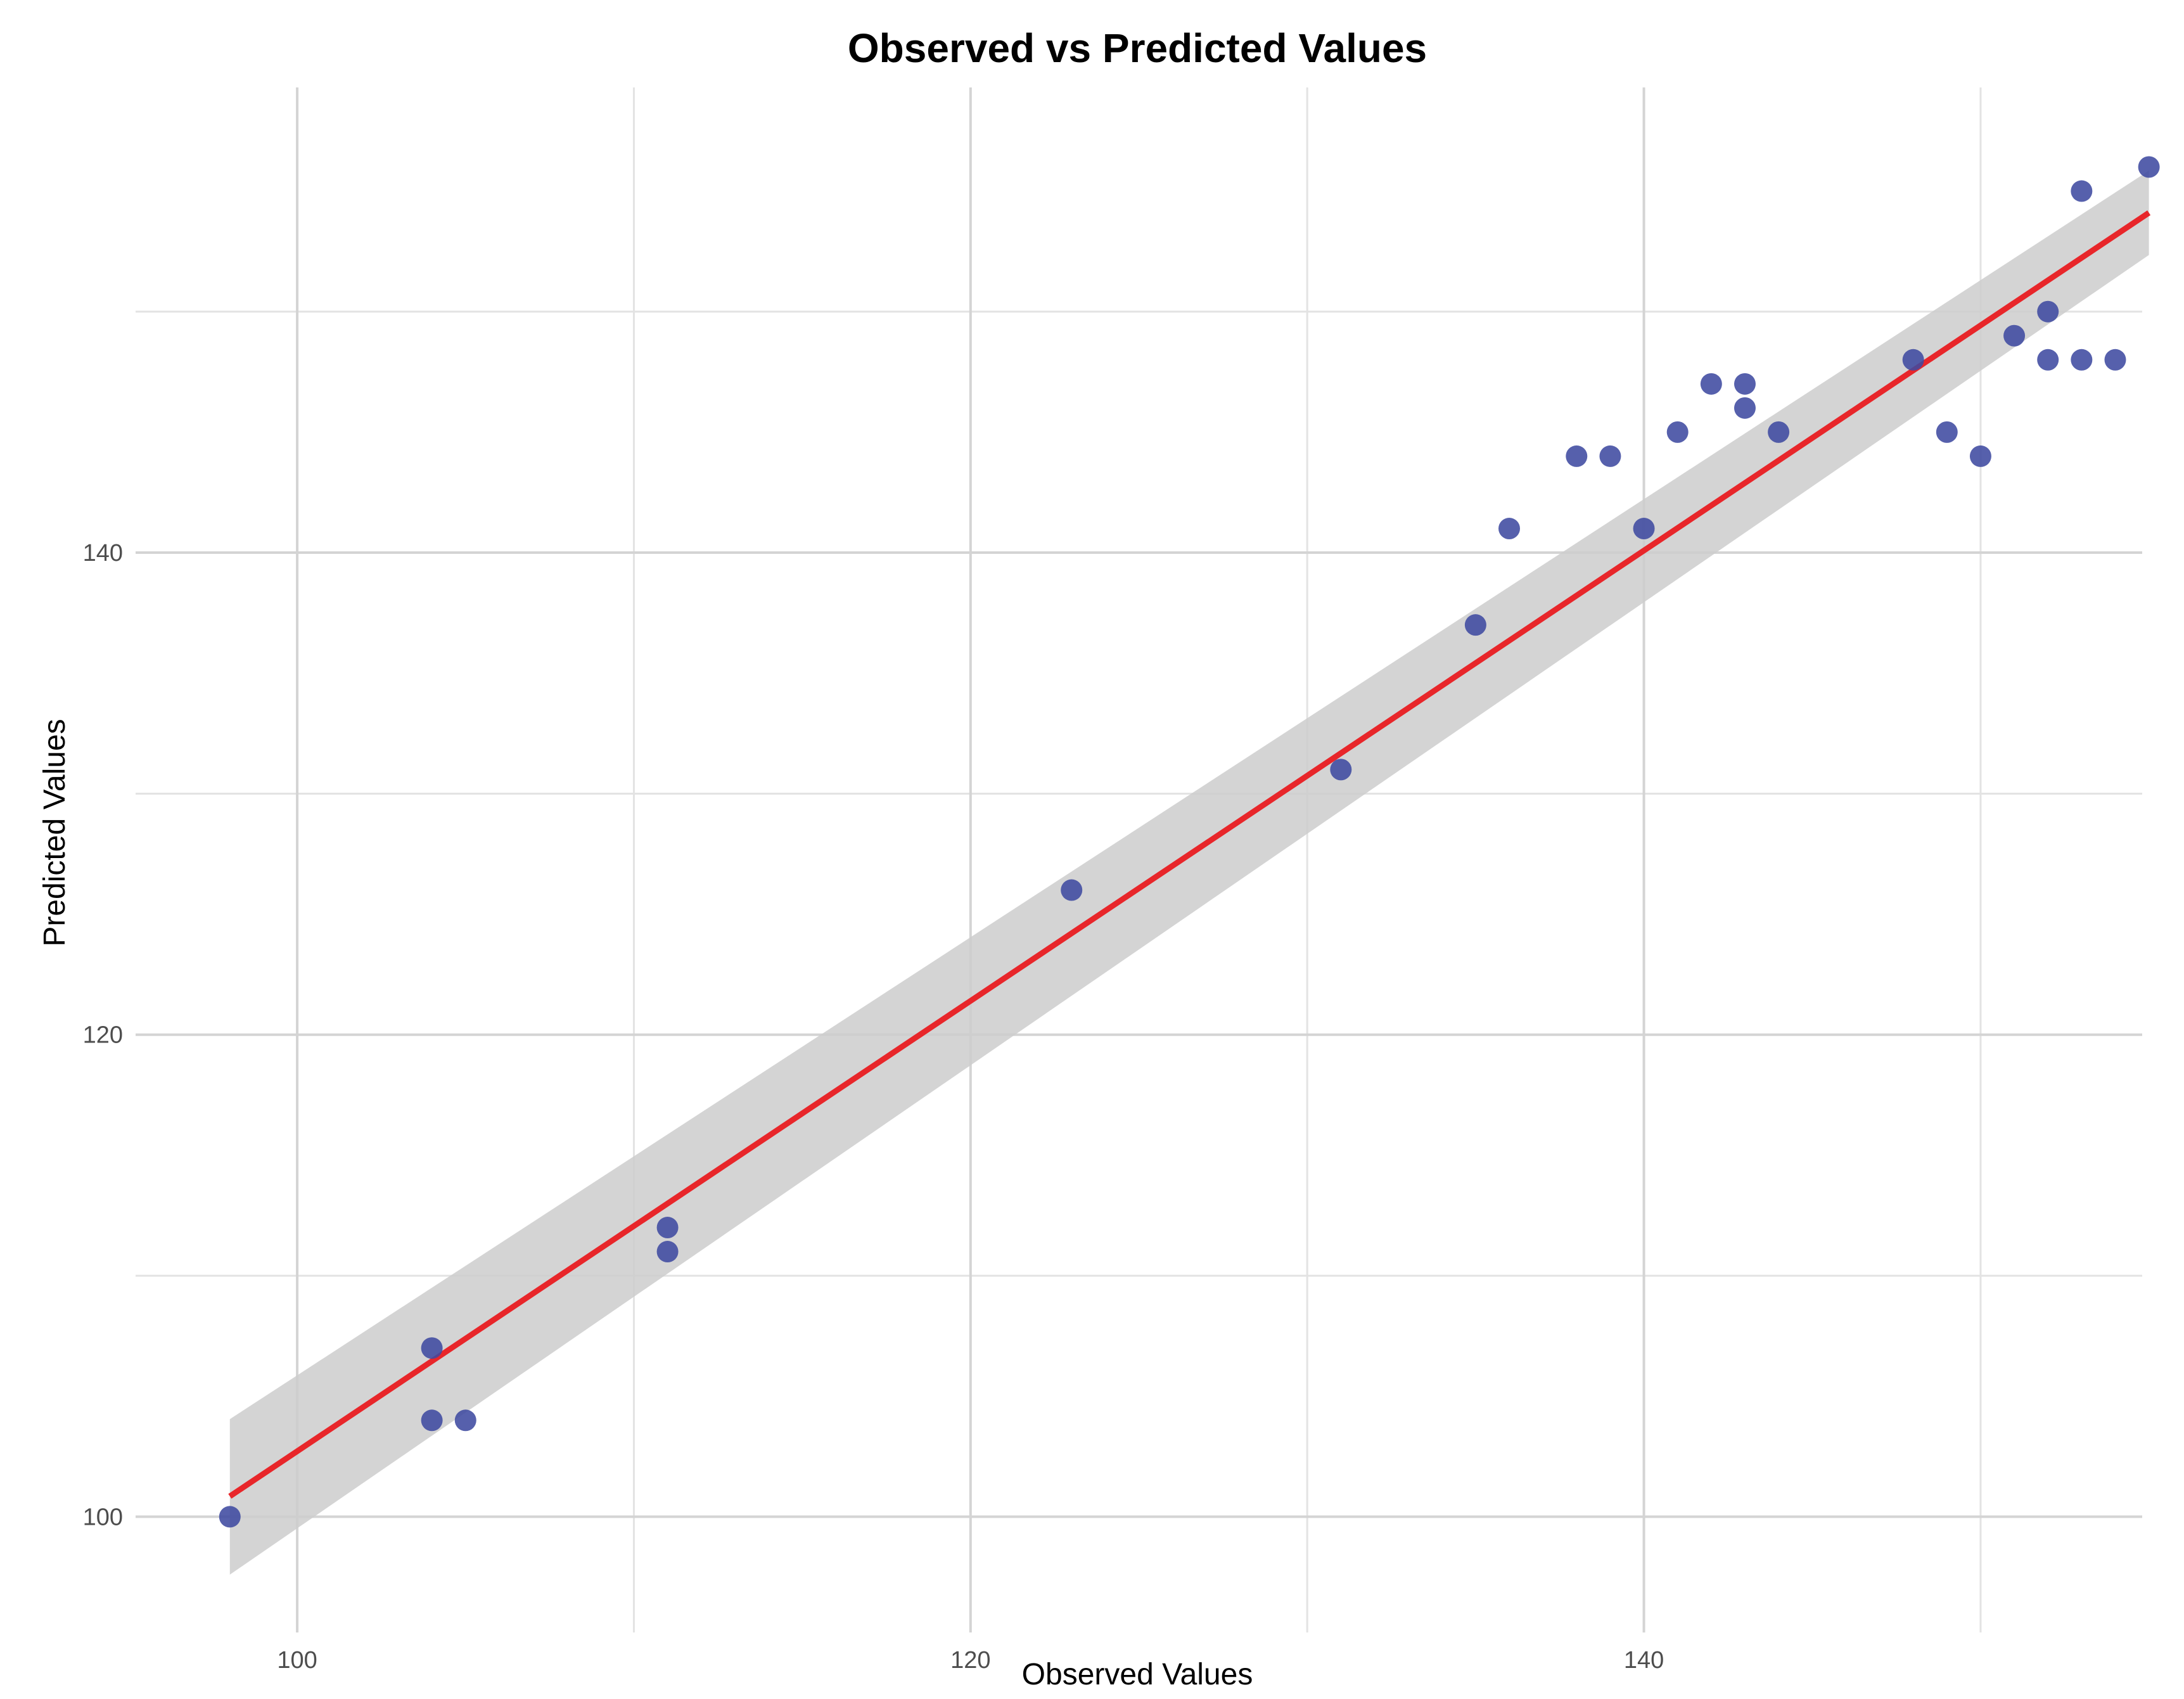 The image size is (2184, 1699). Describe the element at coordinates (103, 1517) in the screenshot. I see `y-tick-label: 100` at that location.